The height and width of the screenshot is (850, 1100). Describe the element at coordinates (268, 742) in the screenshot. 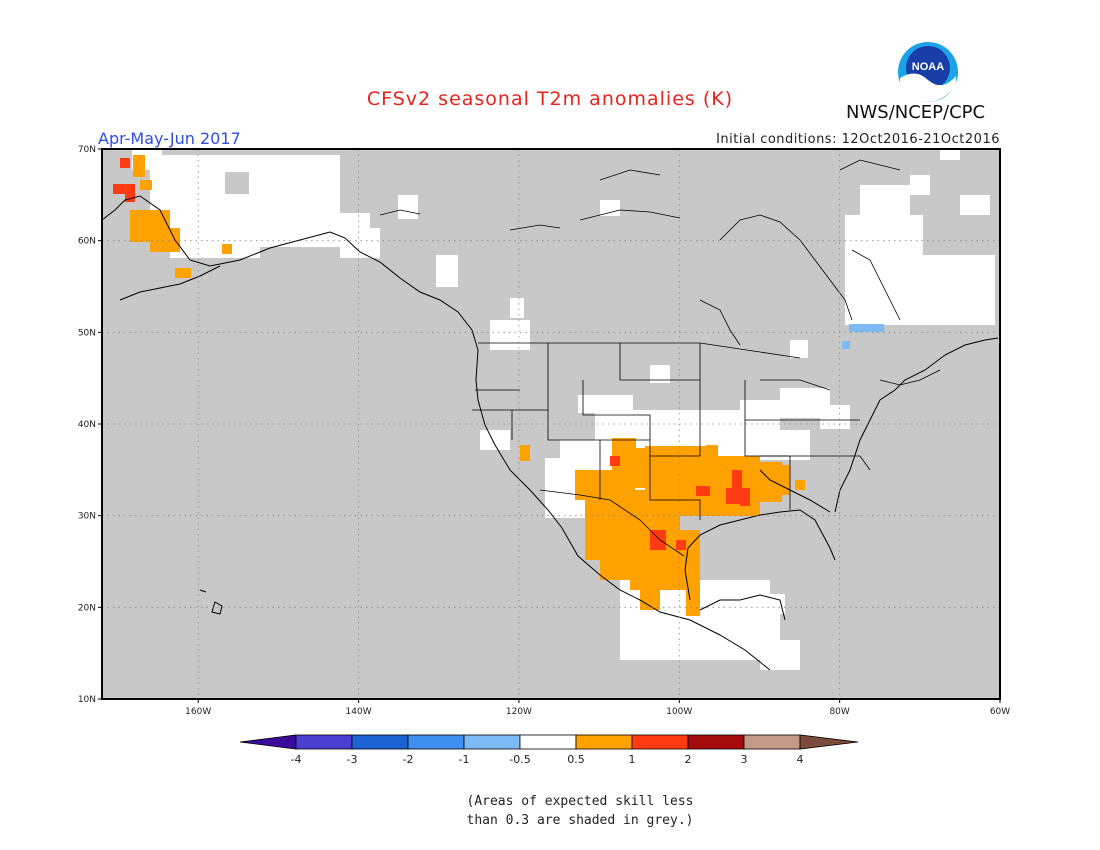

I see `legend-arrow-low` at that location.